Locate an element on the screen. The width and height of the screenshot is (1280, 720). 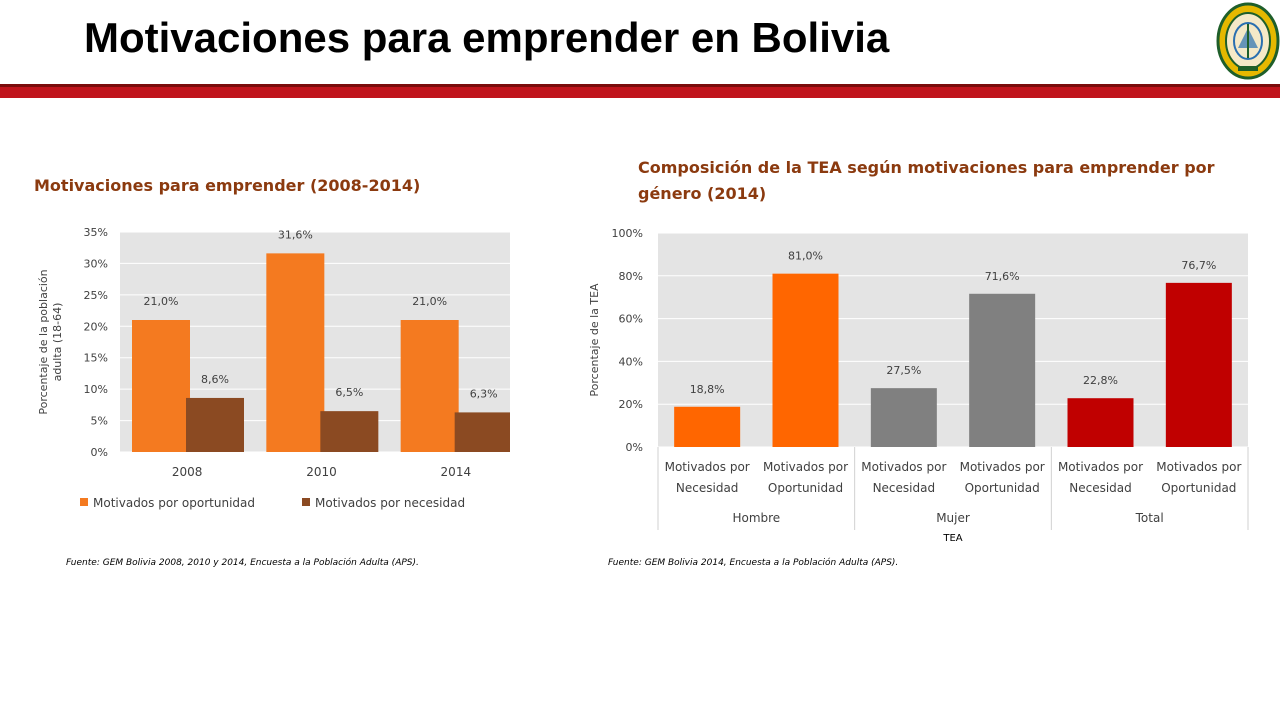
y-tick-label: 40% is located at coordinates (631, 361).